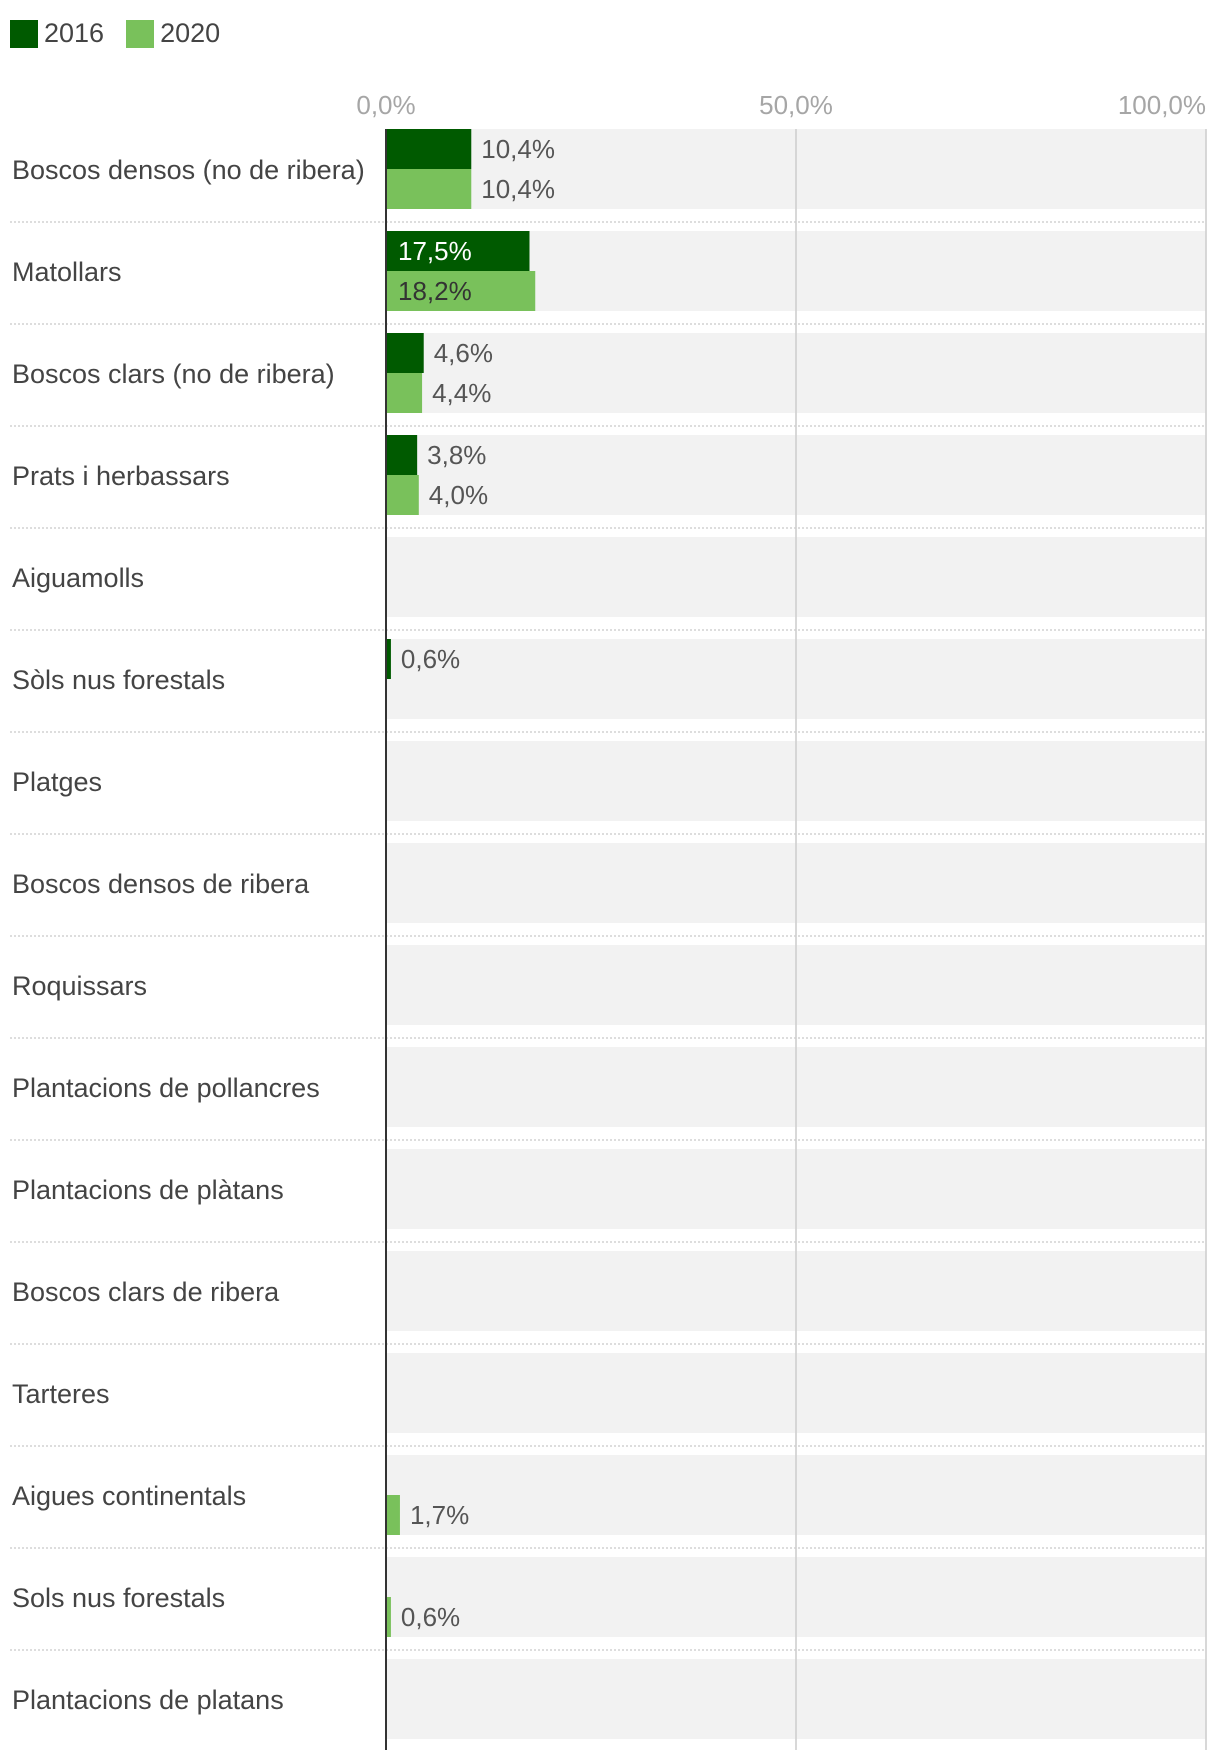 The height and width of the screenshot is (1750, 1220). Describe the element at coordinates (67, 272) in the screenshot. I see `category-label: Matollars` at that location.